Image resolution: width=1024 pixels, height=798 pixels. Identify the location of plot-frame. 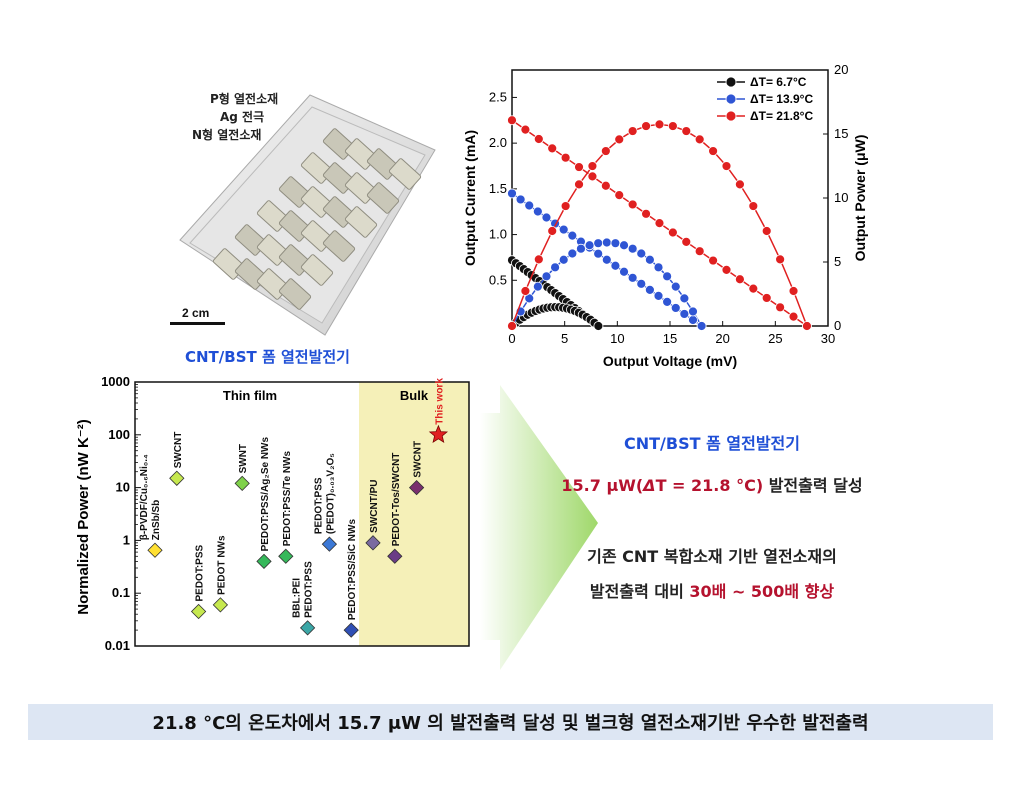
(302, 514).